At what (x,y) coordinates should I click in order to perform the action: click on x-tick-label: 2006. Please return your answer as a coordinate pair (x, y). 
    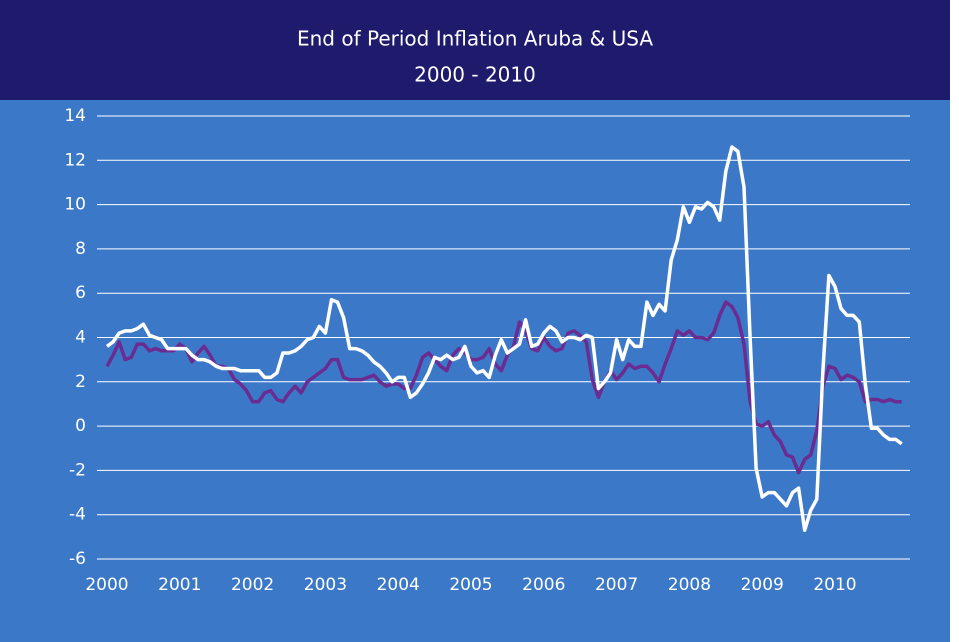
    Looking at the image, I should click on (543, 585).